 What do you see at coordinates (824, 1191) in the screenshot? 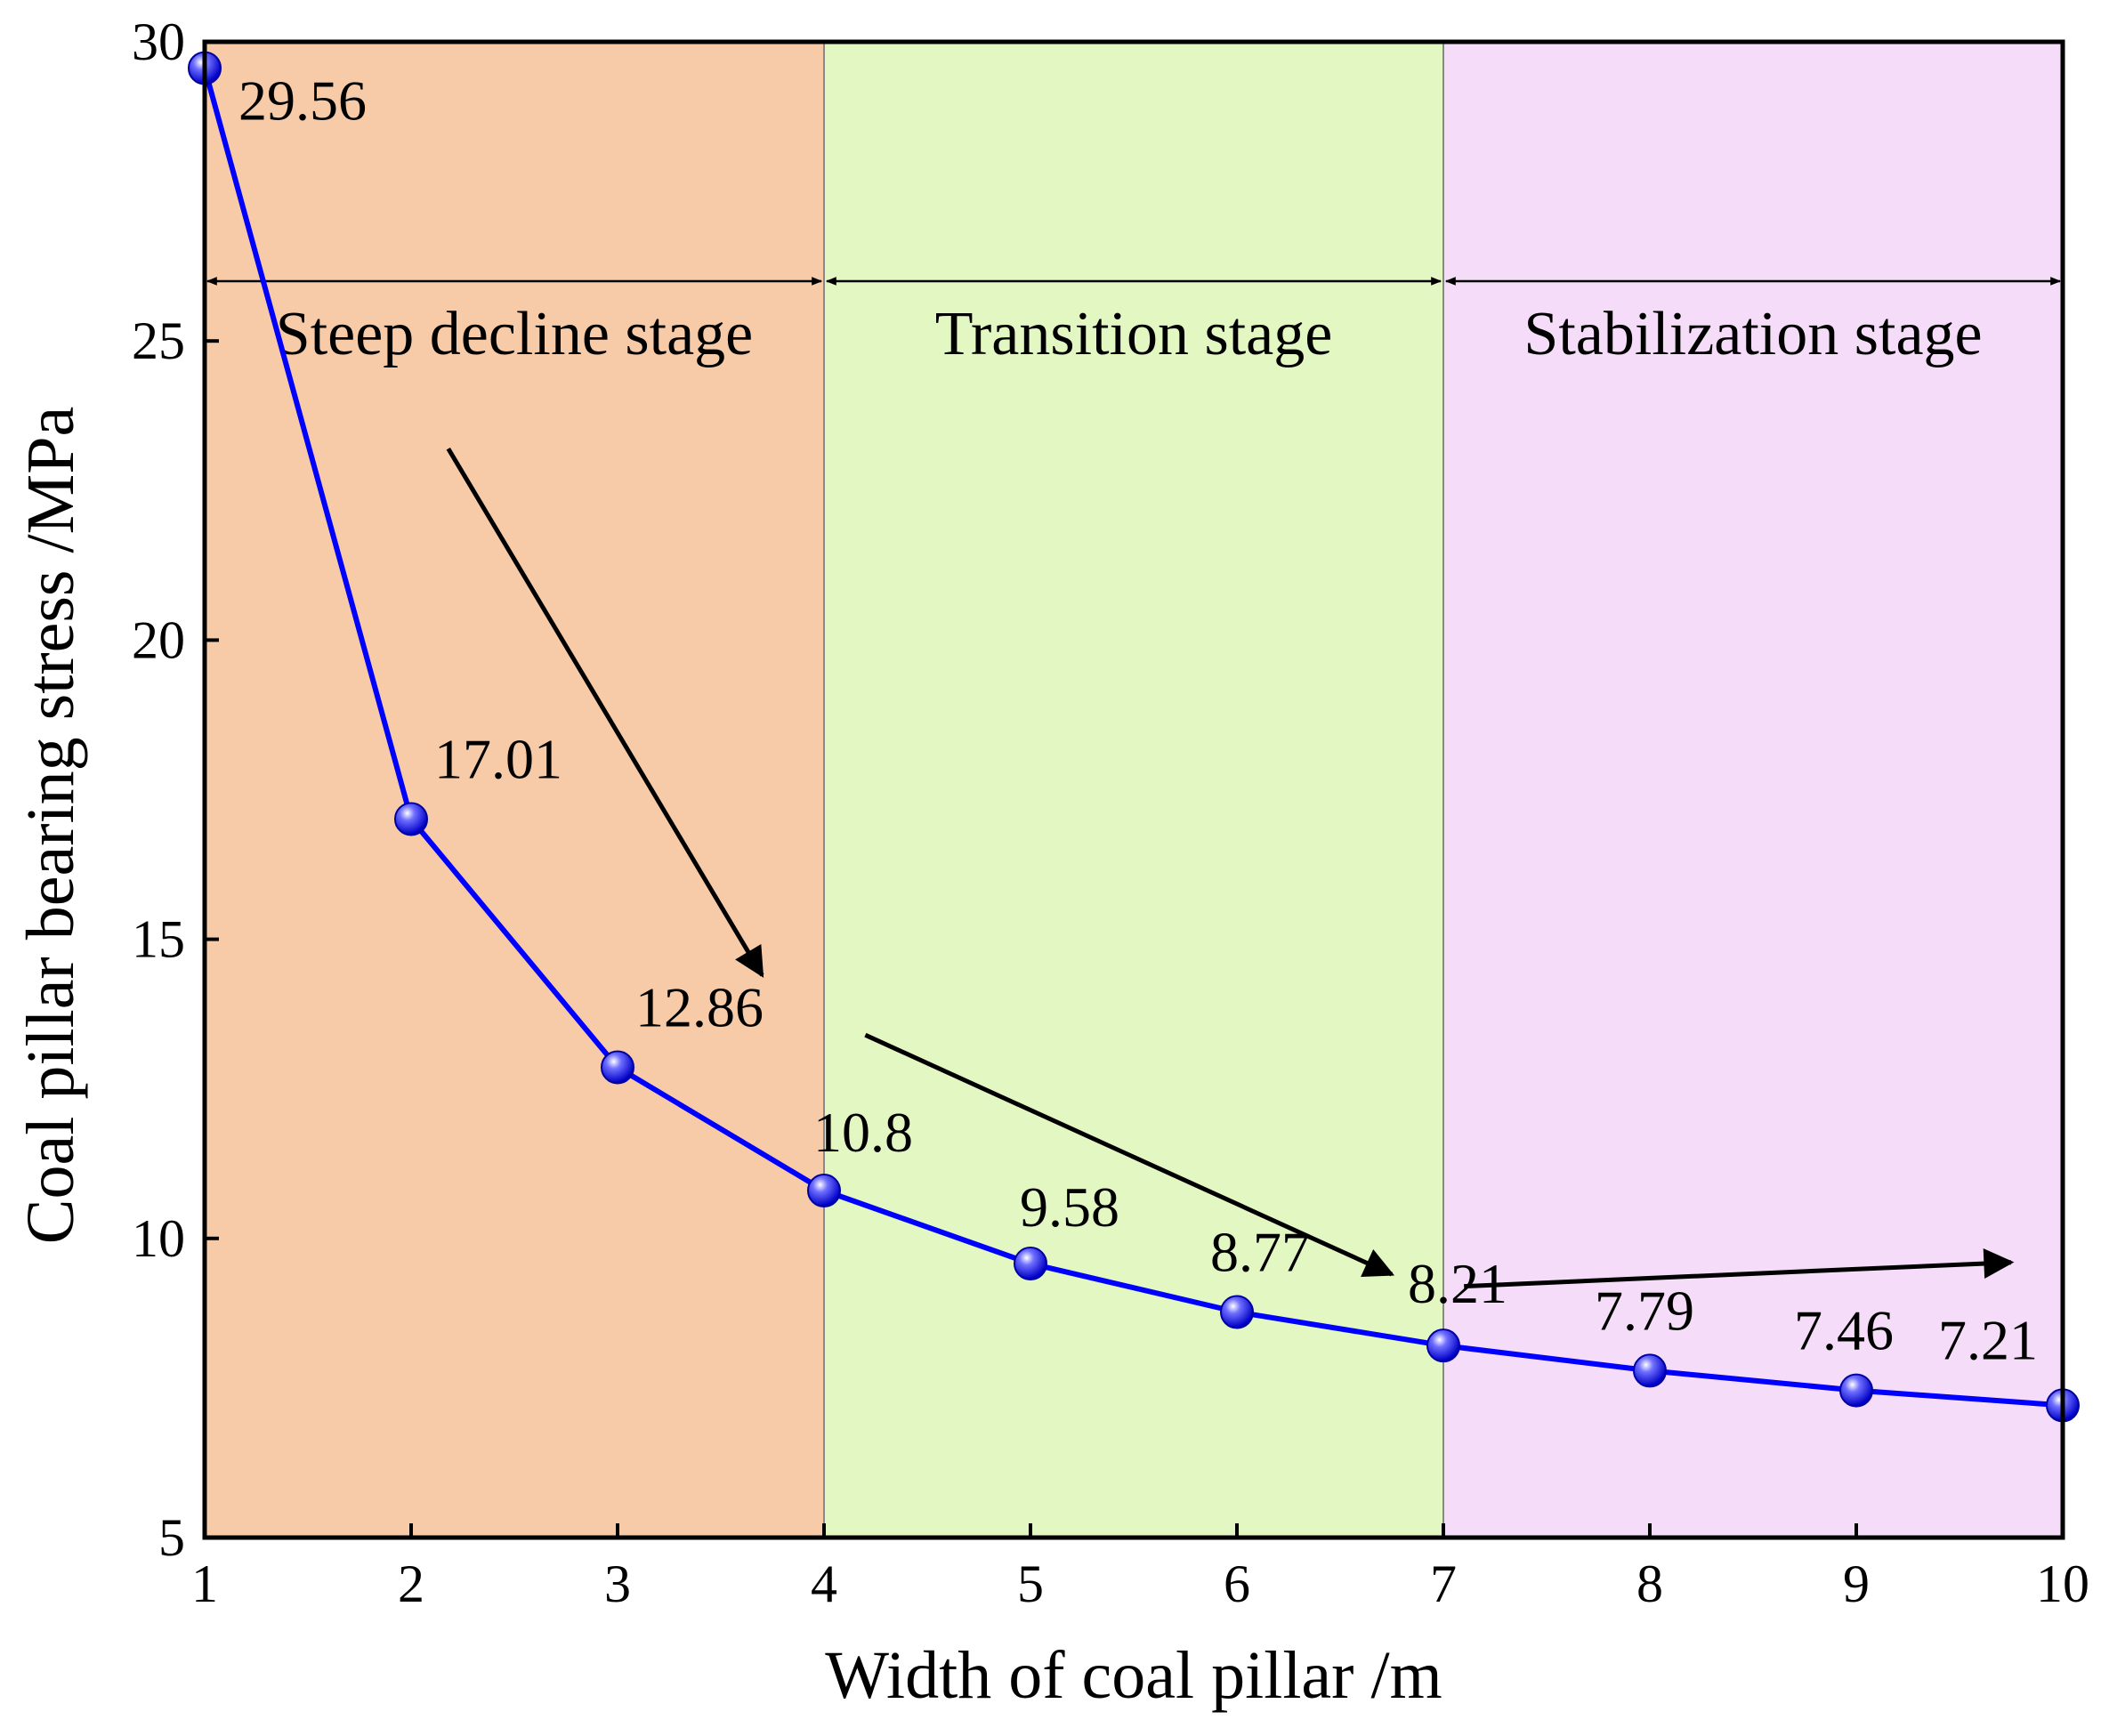
I see `data-point-x4` at bounding box center [824, 1191].